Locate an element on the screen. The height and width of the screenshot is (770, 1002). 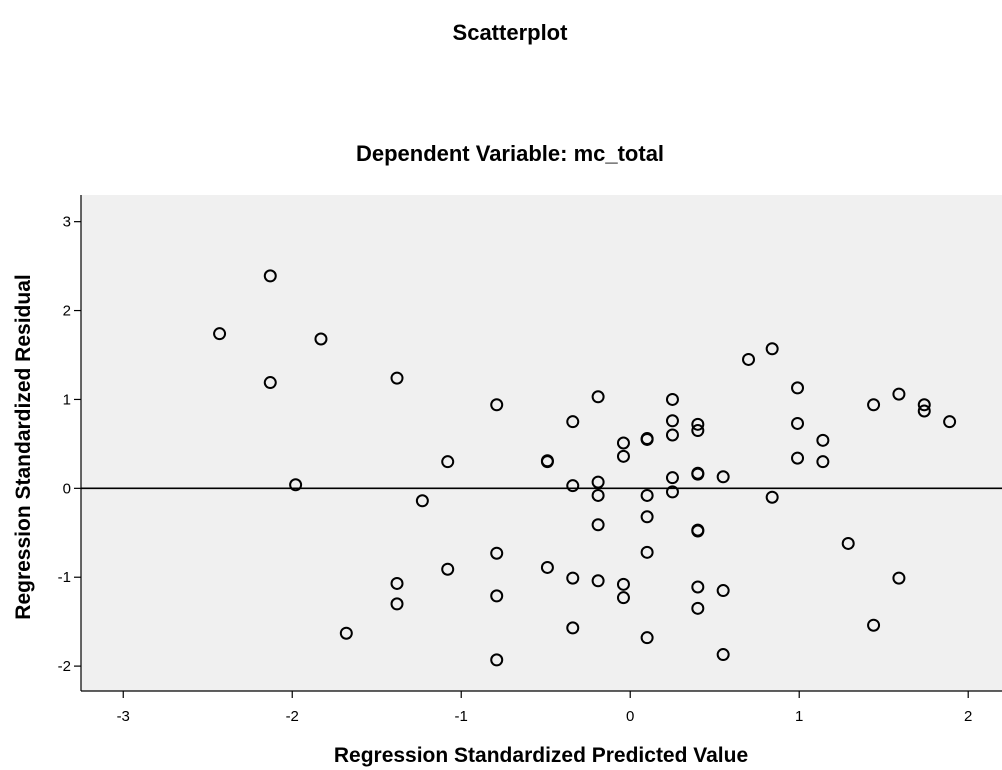
y-axis-ticks: -2 -1 0 1 2 3 is located at coordinates (69, 444).